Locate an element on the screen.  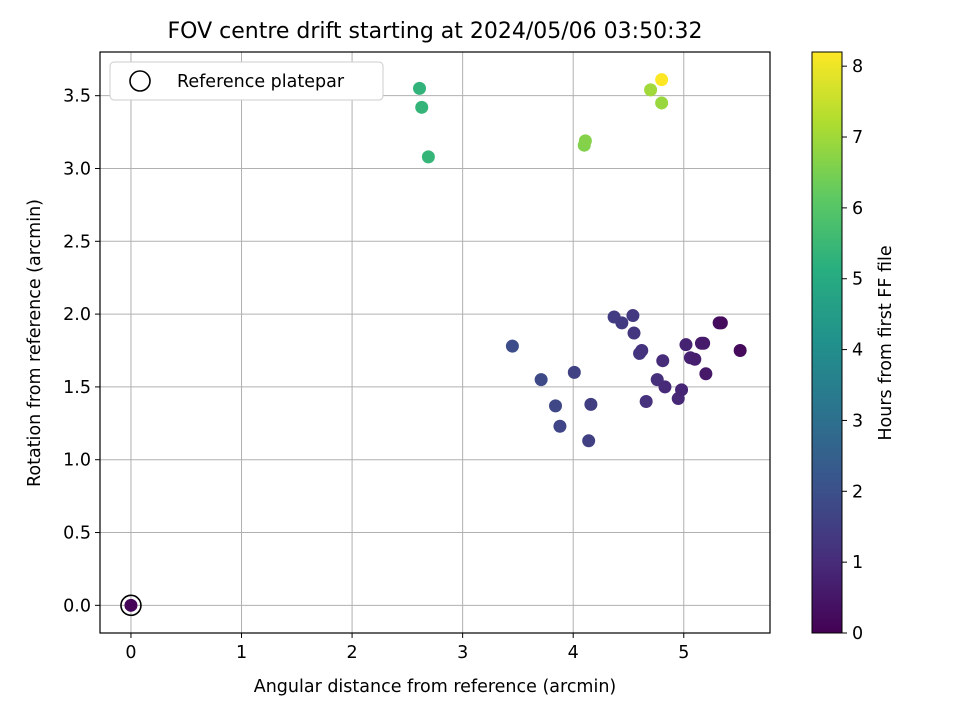
legend: Reference platepar is located at coordinates (246, 81).